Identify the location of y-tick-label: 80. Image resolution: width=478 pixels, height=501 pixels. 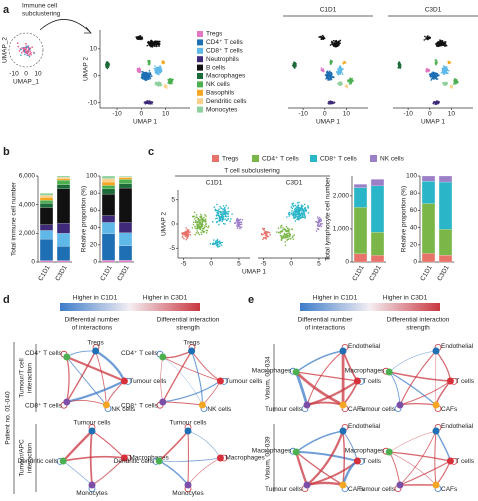
(414, 193).